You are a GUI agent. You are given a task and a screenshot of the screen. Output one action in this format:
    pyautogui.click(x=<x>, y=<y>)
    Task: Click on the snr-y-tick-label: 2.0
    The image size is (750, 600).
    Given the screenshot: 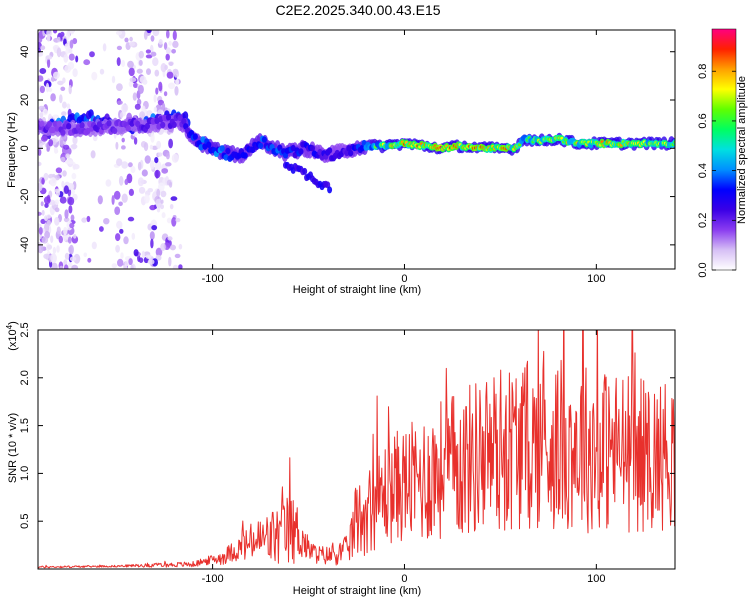 What is the action you would take?
    pyautogui.click(x=25, y=377)
    